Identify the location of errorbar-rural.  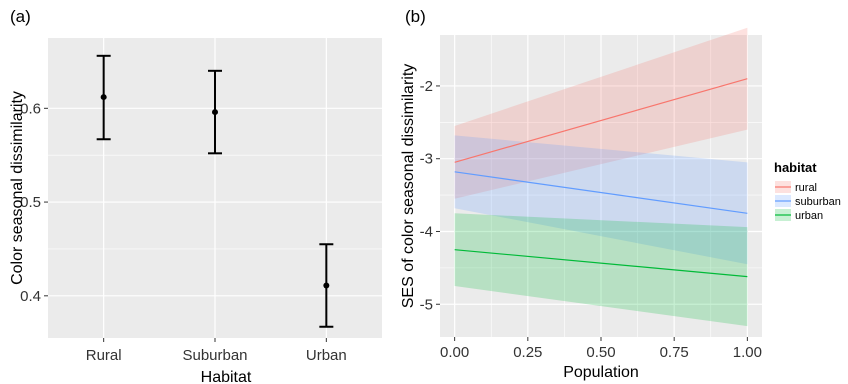
(103, 97).